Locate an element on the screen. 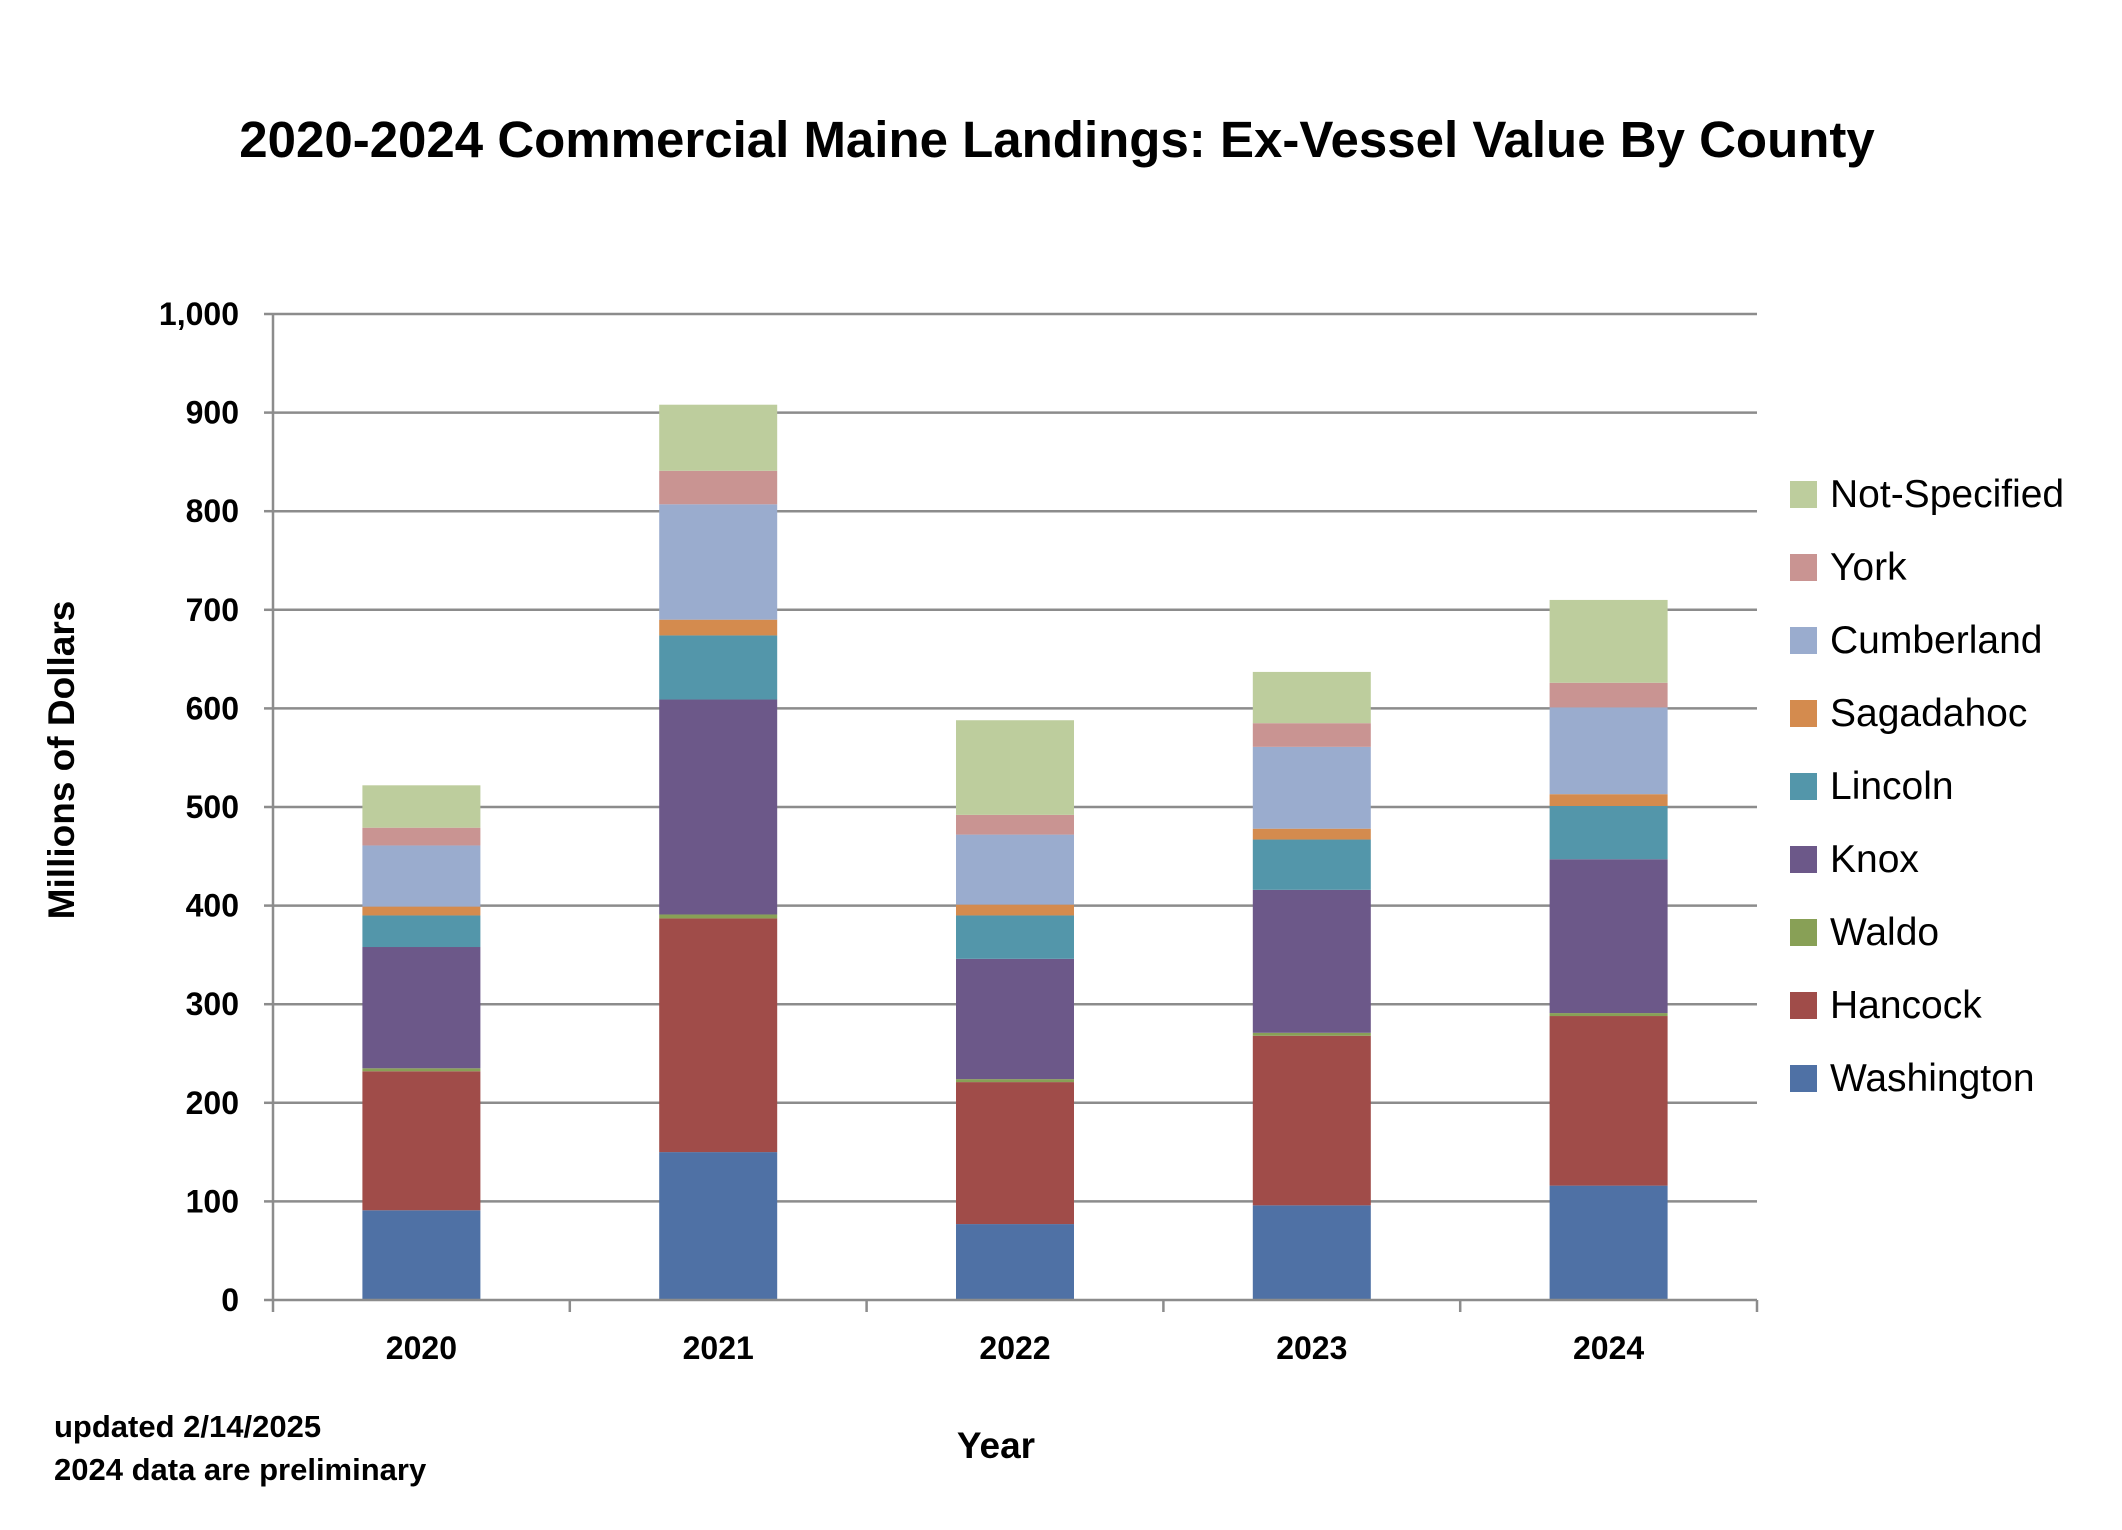 Image resolution: width=2122 pixels, height=1530 pixels. y-tick-label: 300 is located at coordinates (212, 1004).